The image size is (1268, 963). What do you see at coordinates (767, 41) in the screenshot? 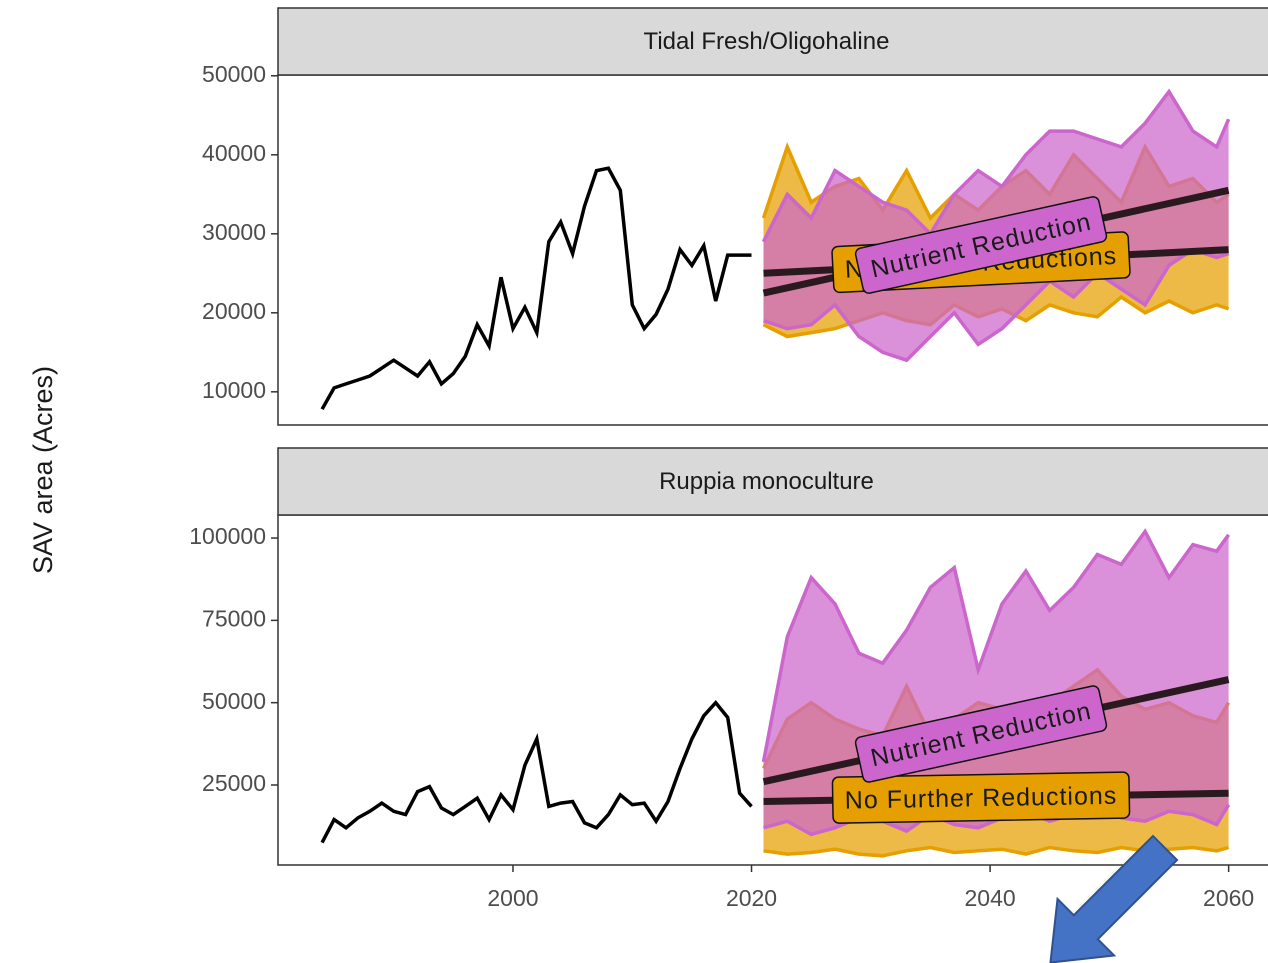
I see `strip-title: Tidal Fresh/Oligohaline` at bounding box center [767, 41].